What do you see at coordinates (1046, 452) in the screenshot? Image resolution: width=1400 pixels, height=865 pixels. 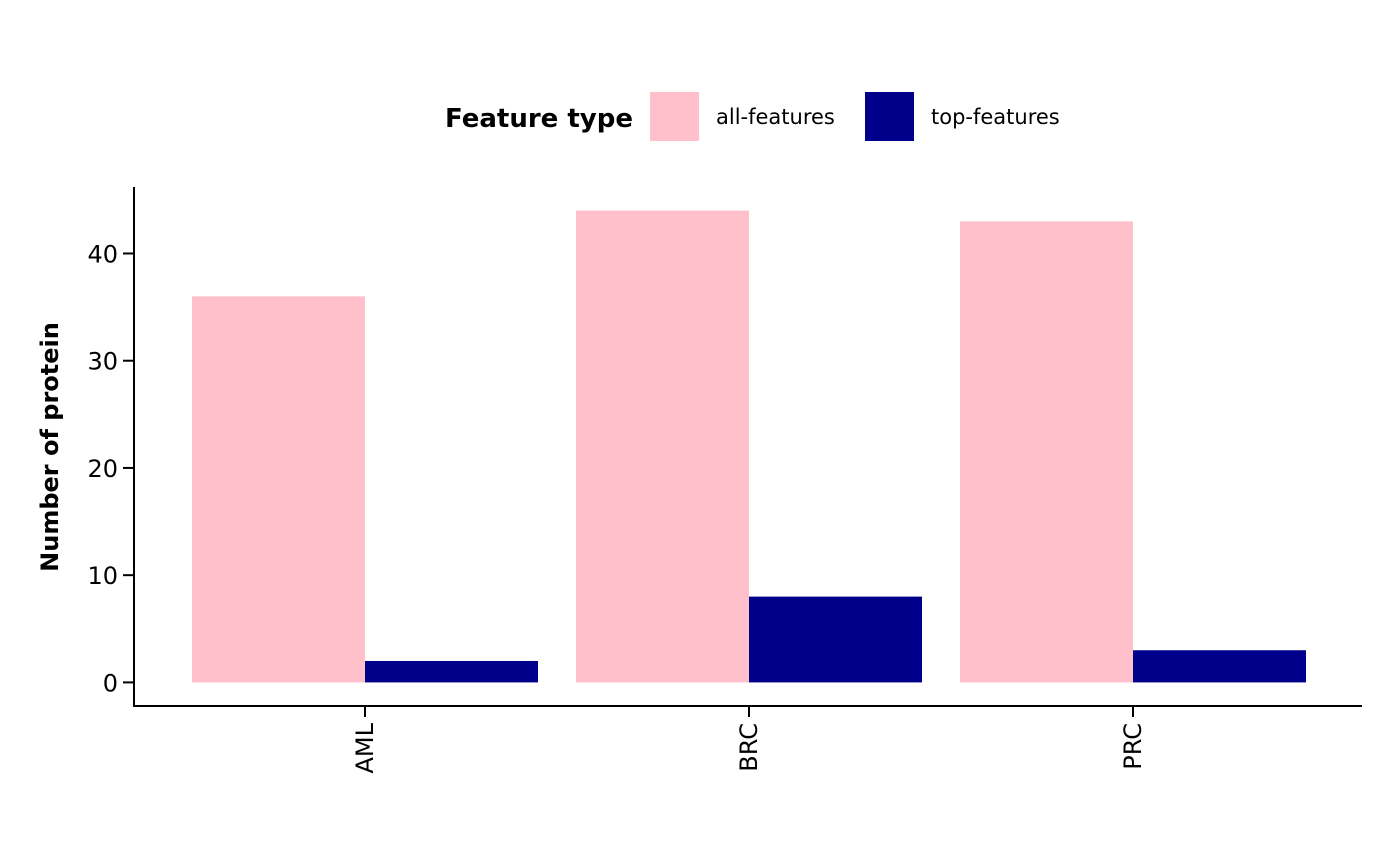 I see `bar-all-features-PRC` at bounding box center [1046, 452].